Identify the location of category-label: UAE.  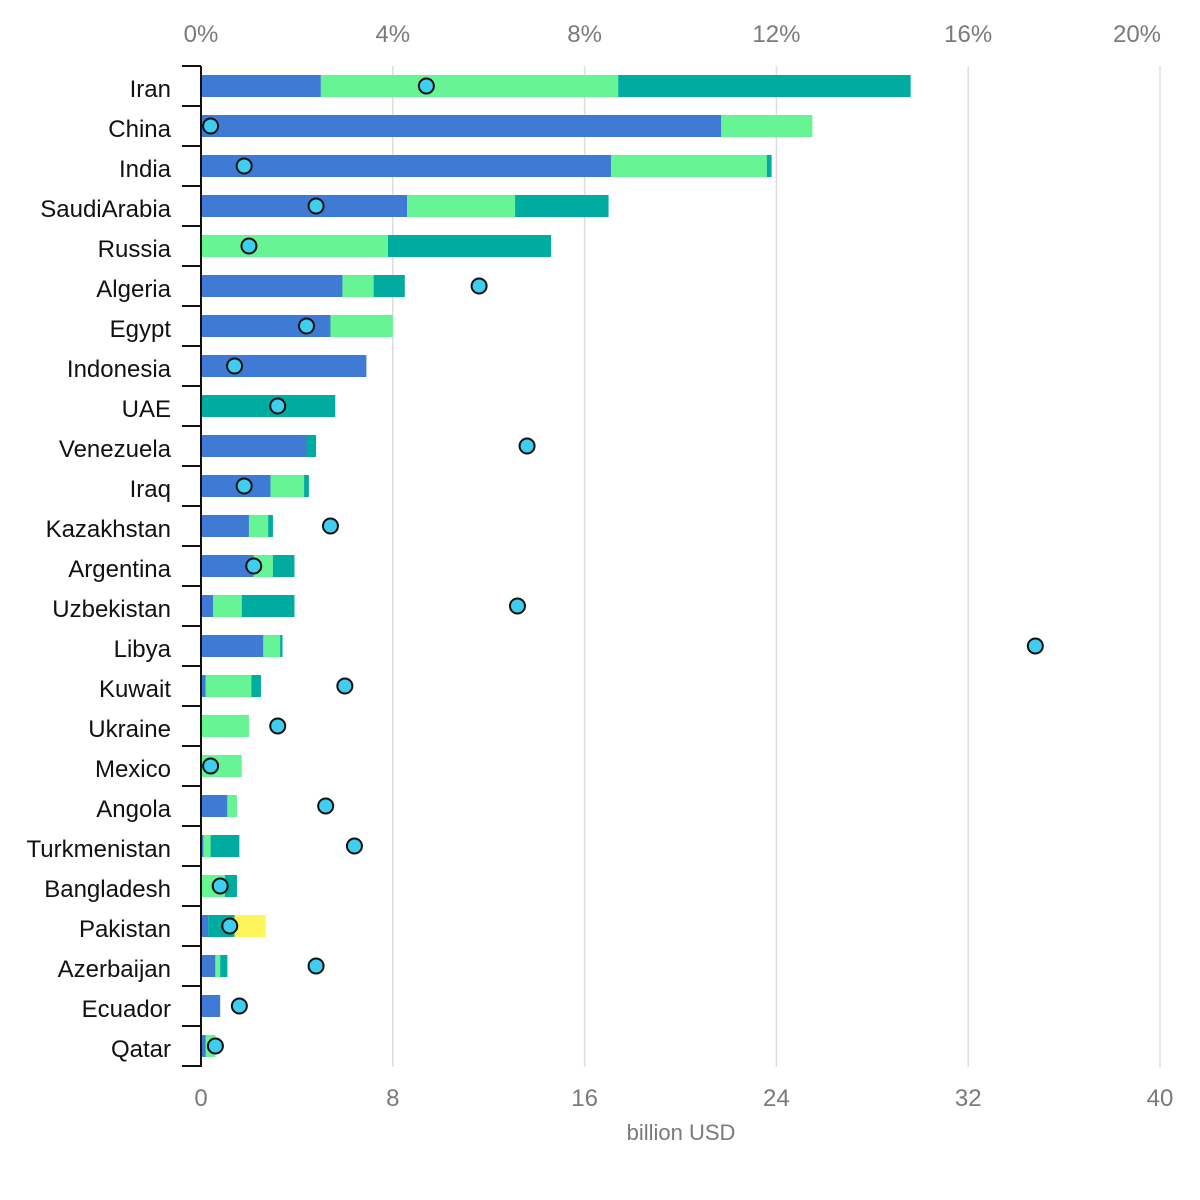
(146, 409).